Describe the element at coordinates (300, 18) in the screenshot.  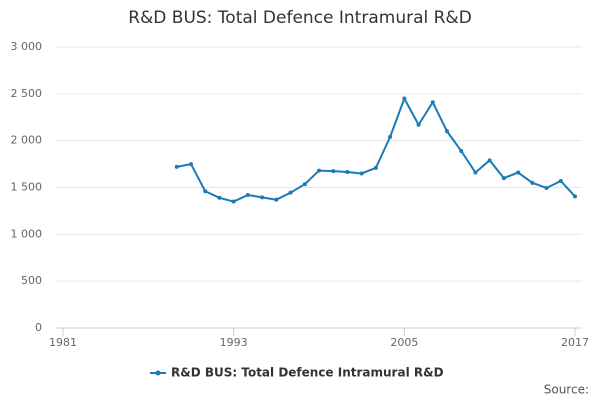
I see `chart-title: R&D BUS: Total Defence Intramural R&D` at that location.